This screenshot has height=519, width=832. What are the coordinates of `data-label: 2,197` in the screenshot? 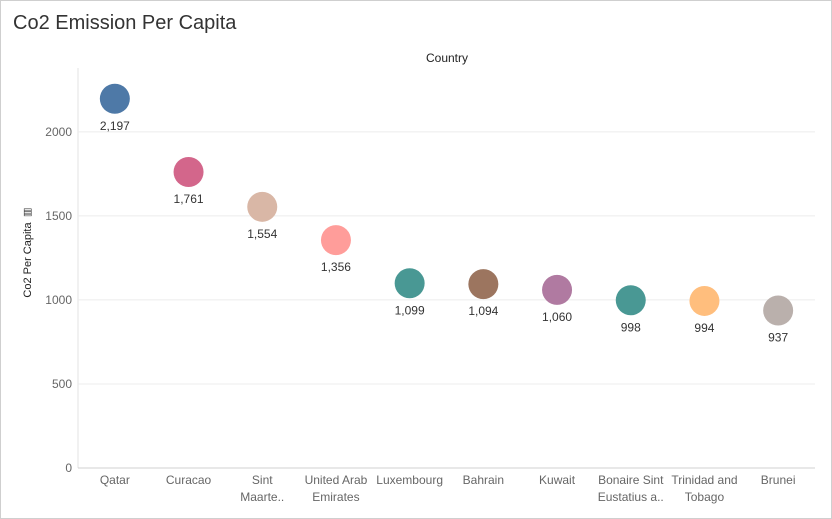 It's located at (115, 126).